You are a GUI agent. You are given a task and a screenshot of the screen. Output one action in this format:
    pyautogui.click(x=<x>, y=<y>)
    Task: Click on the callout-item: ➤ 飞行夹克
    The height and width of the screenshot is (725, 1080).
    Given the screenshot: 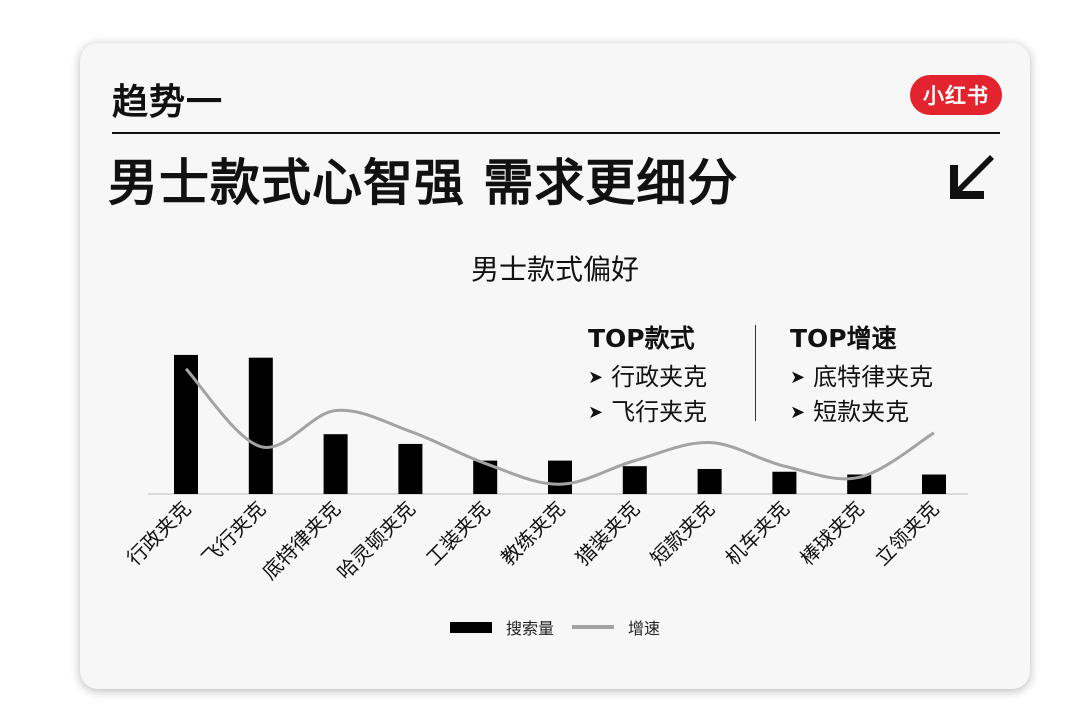 What is the action you would take?
    pyautogui.click(x=647, y=413)
    